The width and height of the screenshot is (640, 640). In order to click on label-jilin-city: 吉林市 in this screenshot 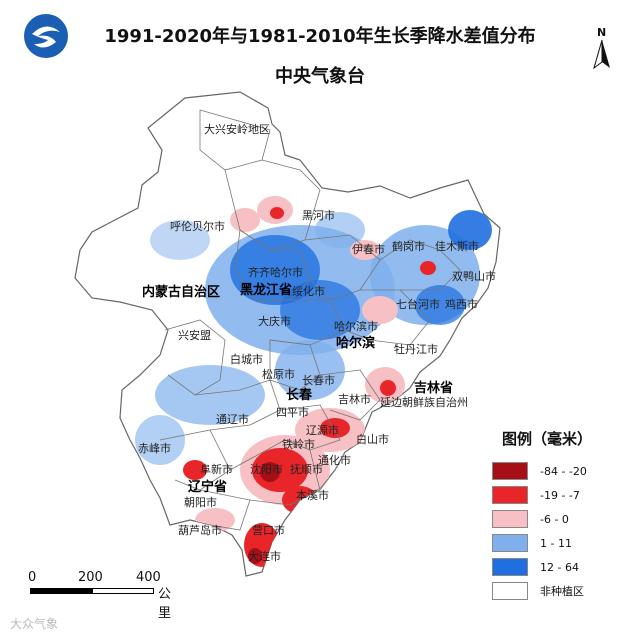, I will do `click(354, 399)`.